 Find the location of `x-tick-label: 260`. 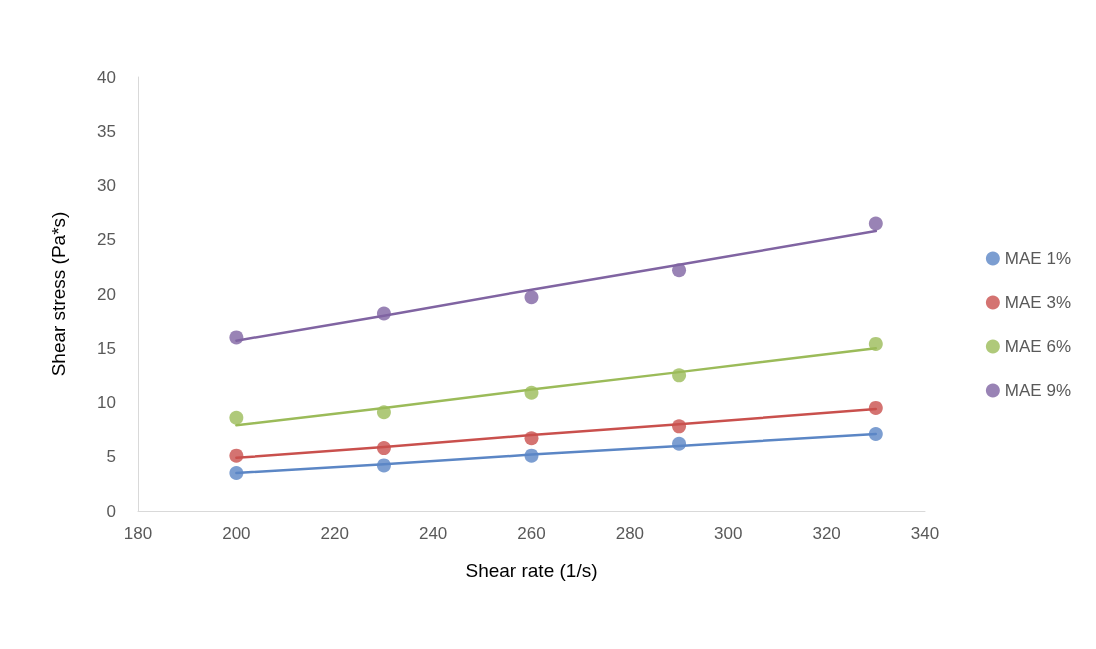

x-tick-label: 260 is located at coordinates (531, 533).